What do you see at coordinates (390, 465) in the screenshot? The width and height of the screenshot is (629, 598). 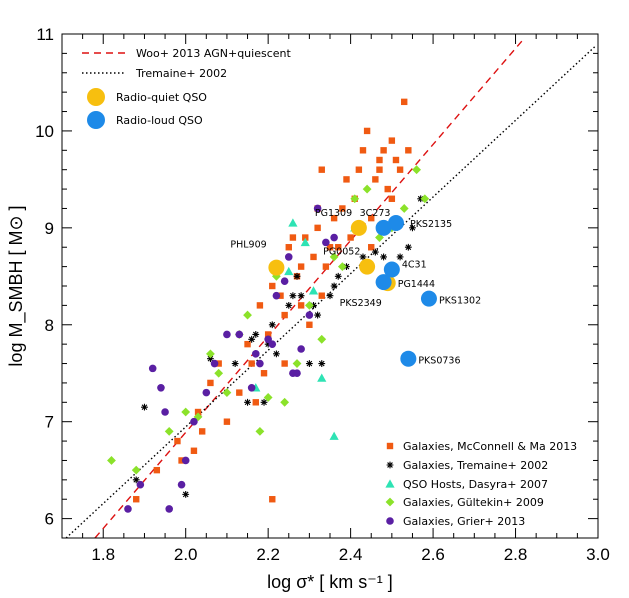 I see `legend-asterisk-marker` at bounding box center [390, 465].